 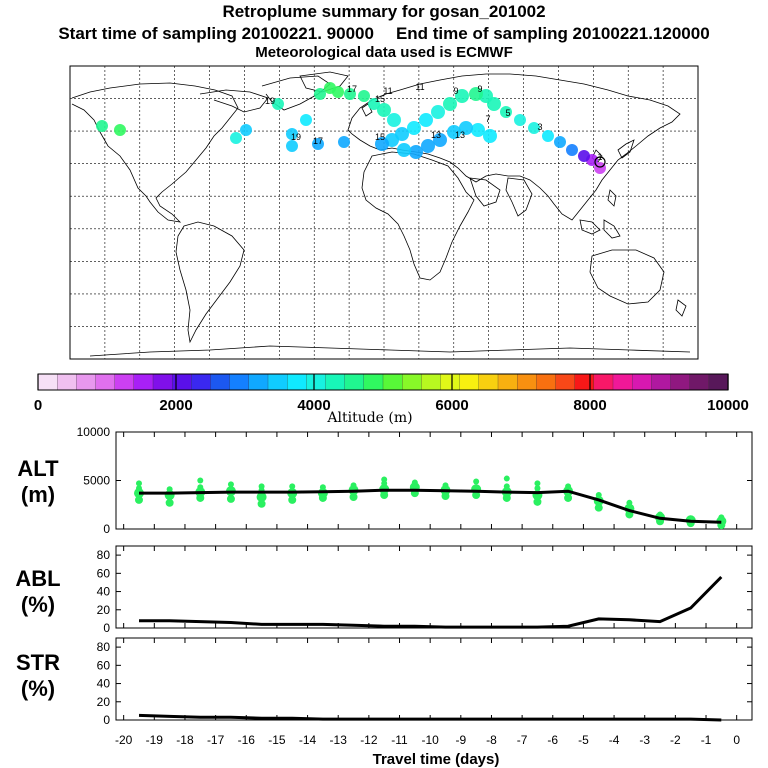 What do you see at coordinates (675, 740) in the screenshot?
I see `x-tick-label: -2` at bounding box center [675, 740].